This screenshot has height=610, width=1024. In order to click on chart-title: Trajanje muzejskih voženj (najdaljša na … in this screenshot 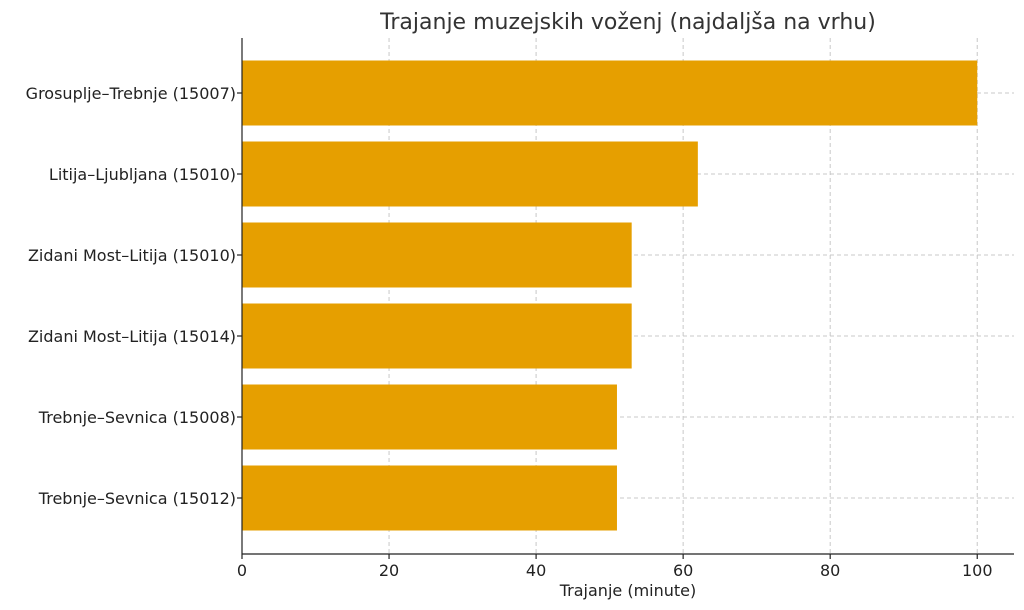, I will do `click(627, 22)`.